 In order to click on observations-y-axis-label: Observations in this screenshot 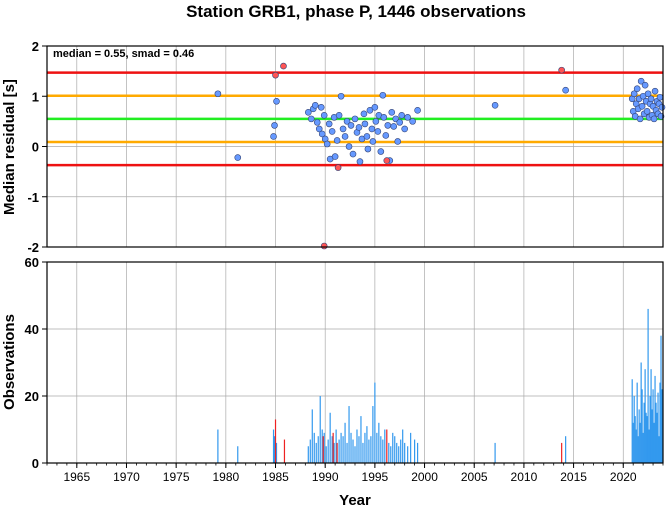, I will do `click(9, 362)`.